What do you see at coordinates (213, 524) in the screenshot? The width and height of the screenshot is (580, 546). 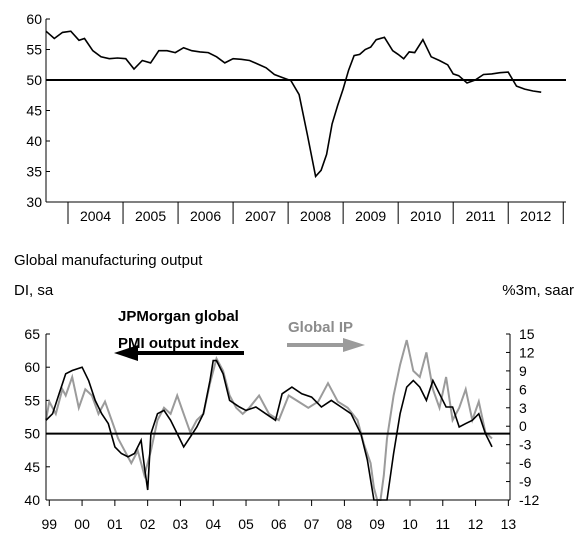 I see `bottom-x-tick-label: 04` at bounding box center [213, 524].